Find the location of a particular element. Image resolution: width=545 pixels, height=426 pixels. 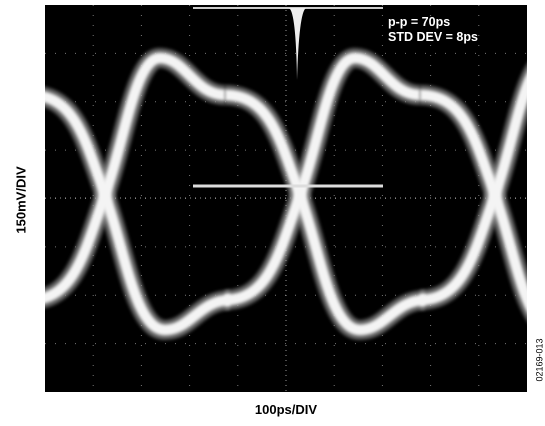

annotation: p-p = 70ps is located at coordinates (419, 22).